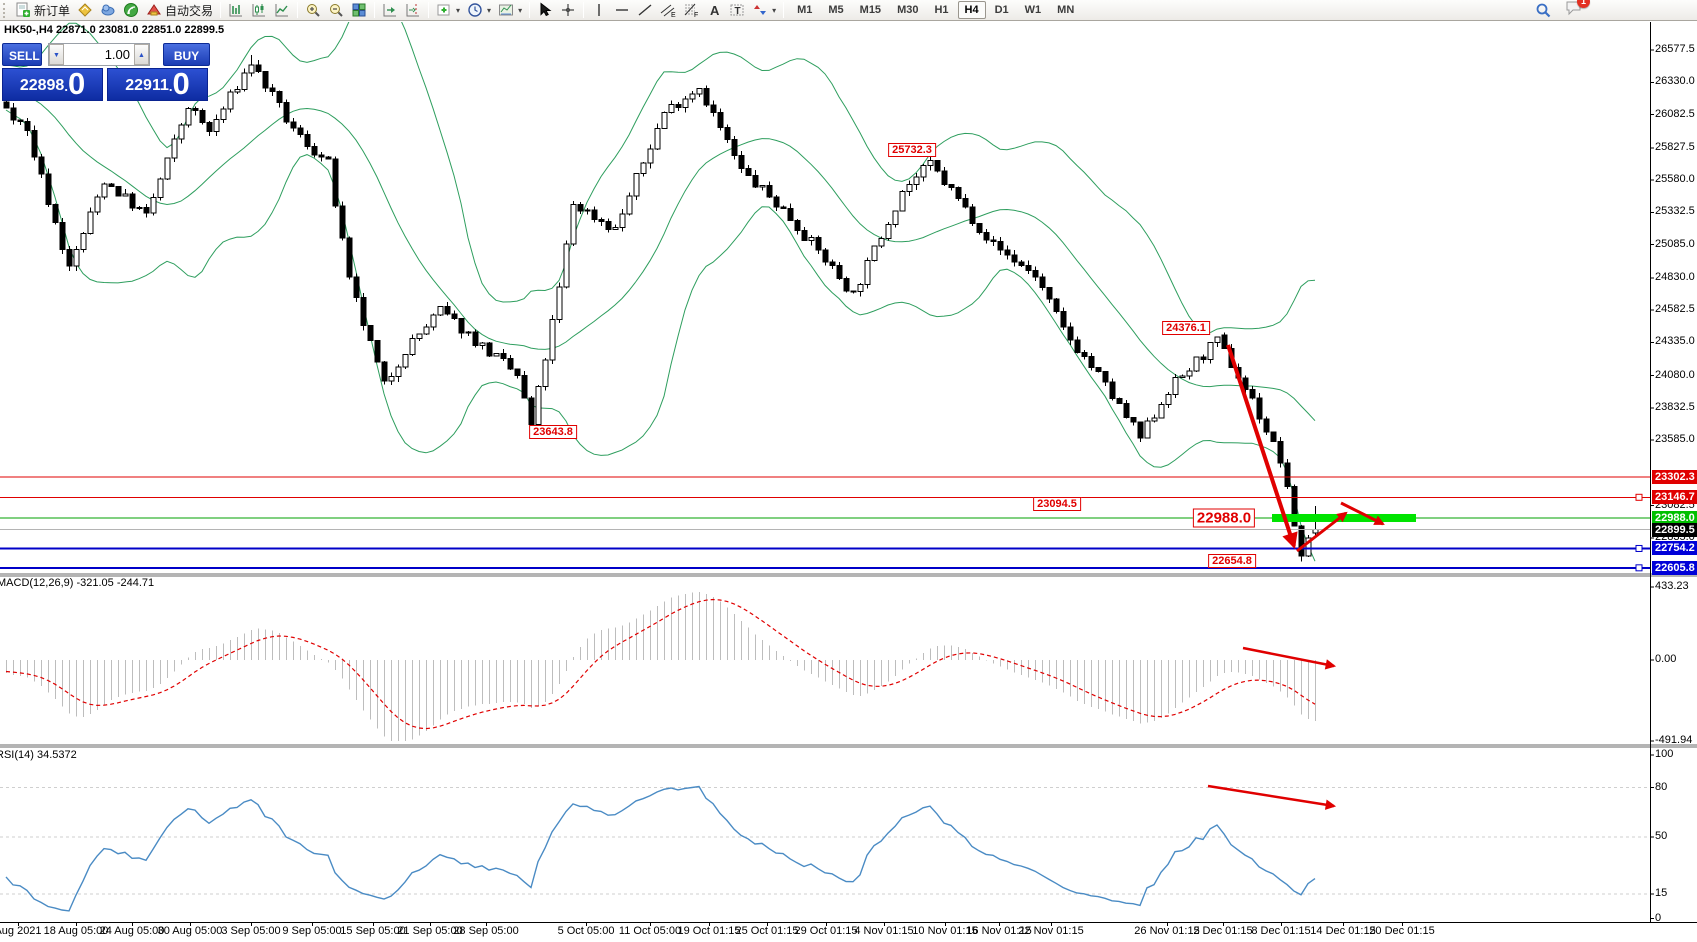  I want to click on svg-text: F, so click(696, 15).